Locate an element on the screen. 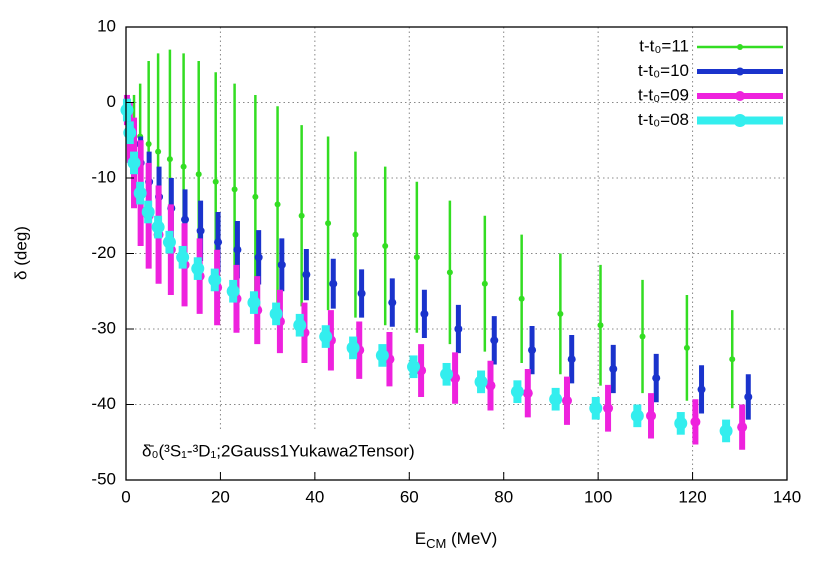 This screenshot has width=822, height=576. y-tick-label: 10 is located at coordinates (106, 25).